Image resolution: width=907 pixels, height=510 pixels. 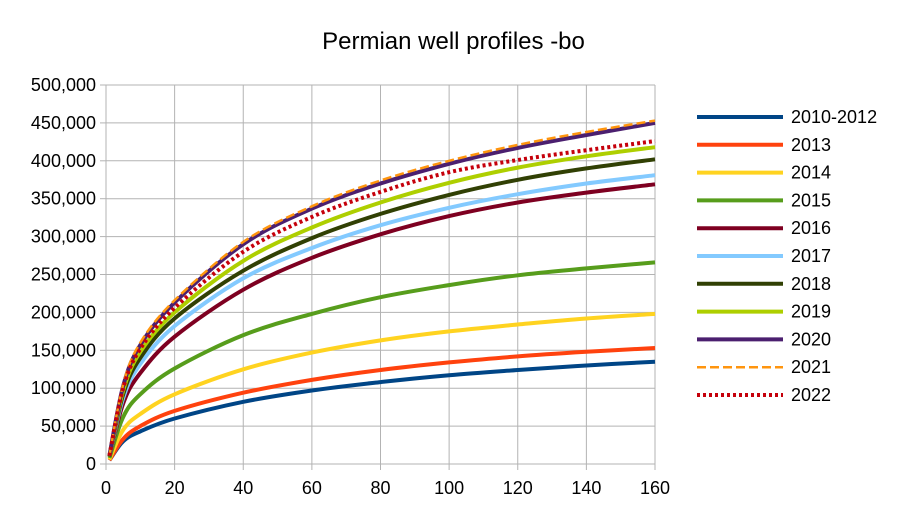 What do you see at coordinates (811, 228) in the screenshot?
I see `legend-label: 2016` at bounding box center [811, 228].